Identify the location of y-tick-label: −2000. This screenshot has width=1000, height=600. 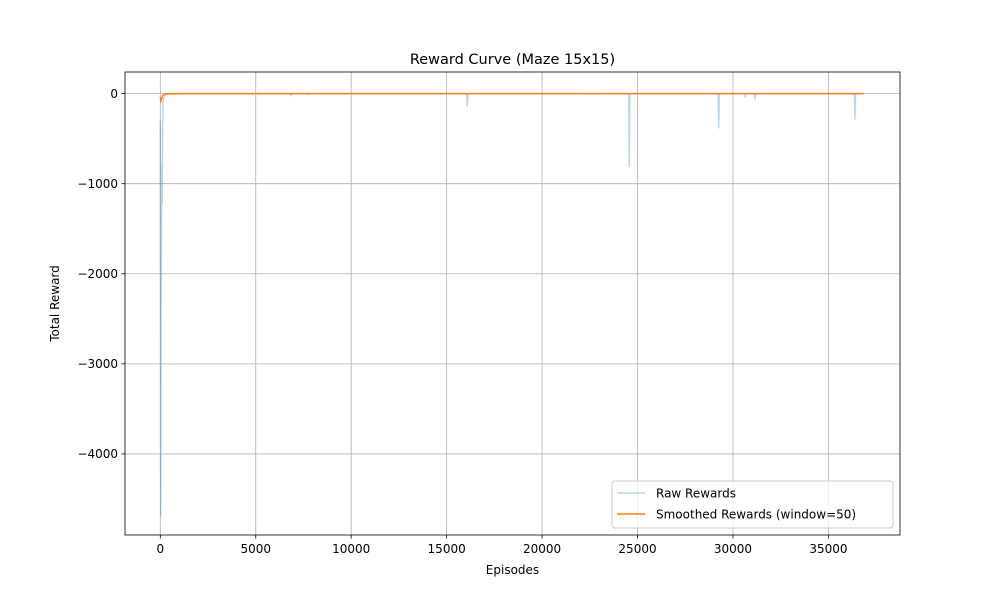
(97, 274).